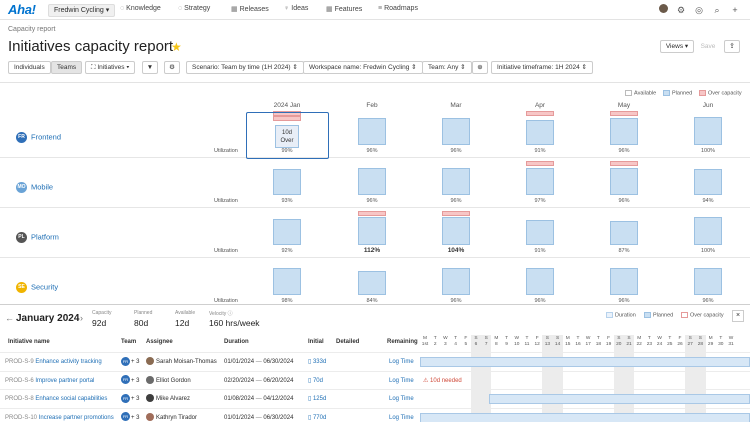 The width and height of the screenshot is (750, 422). Describe the element at coordinates (663, 10) in the screenshot. I see `user-avatar` at that location.